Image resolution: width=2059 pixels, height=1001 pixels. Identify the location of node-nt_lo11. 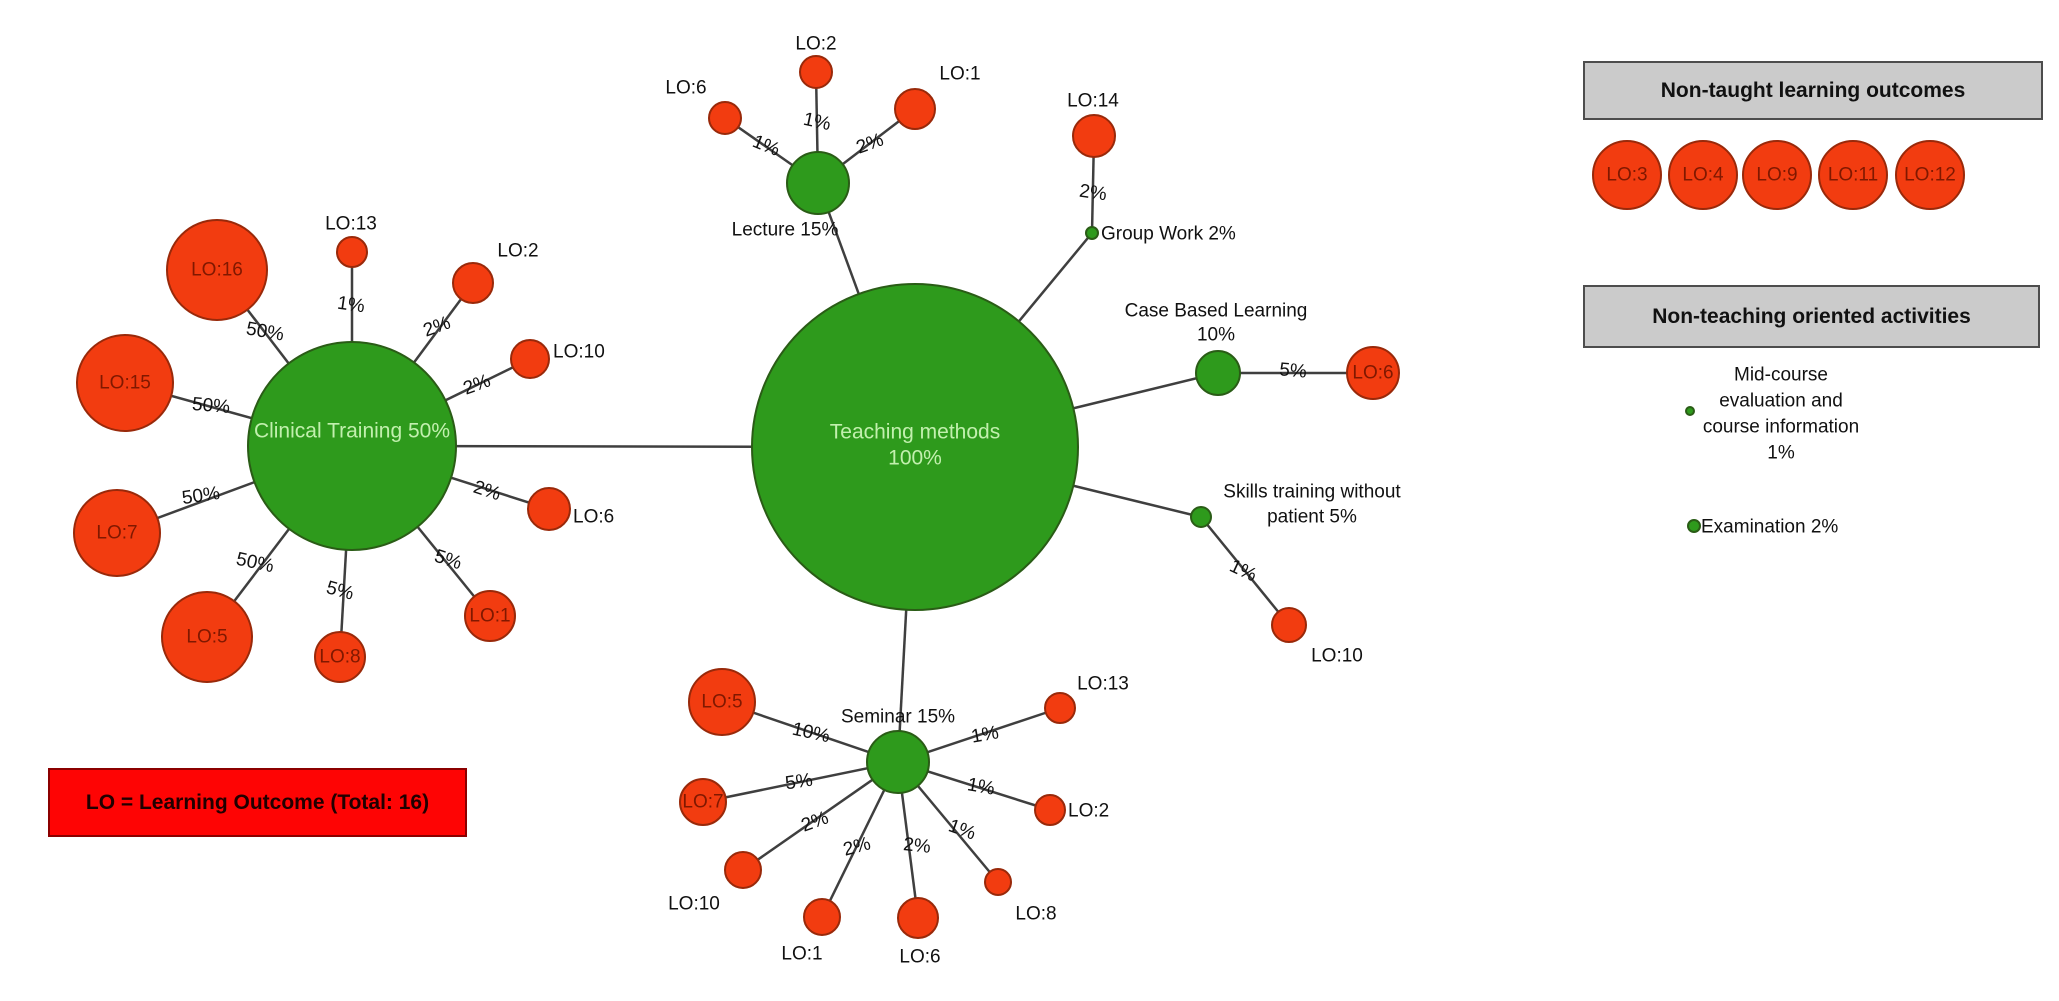
(1853, 175).